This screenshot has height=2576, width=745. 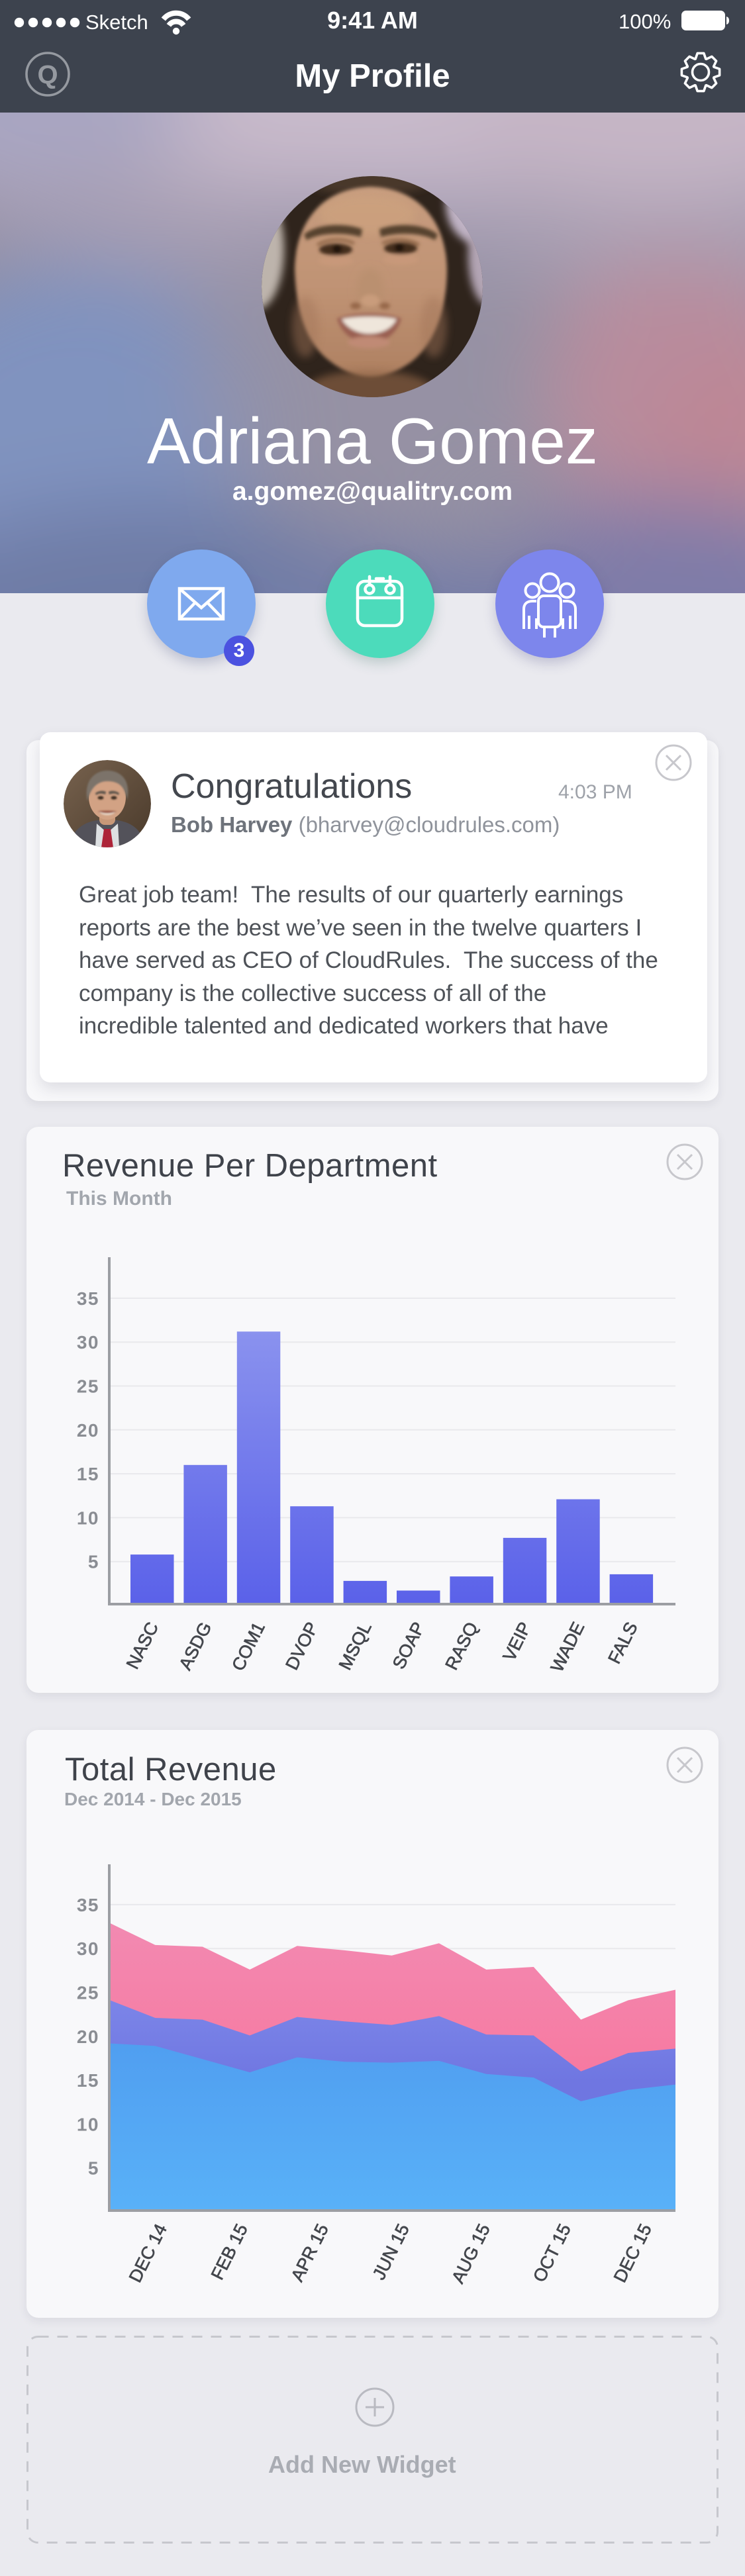 What do you see at coordinates (633, 2252) in the screenshot?
I see `svg-text: DEC 15` at bounding box center [633, 2252].